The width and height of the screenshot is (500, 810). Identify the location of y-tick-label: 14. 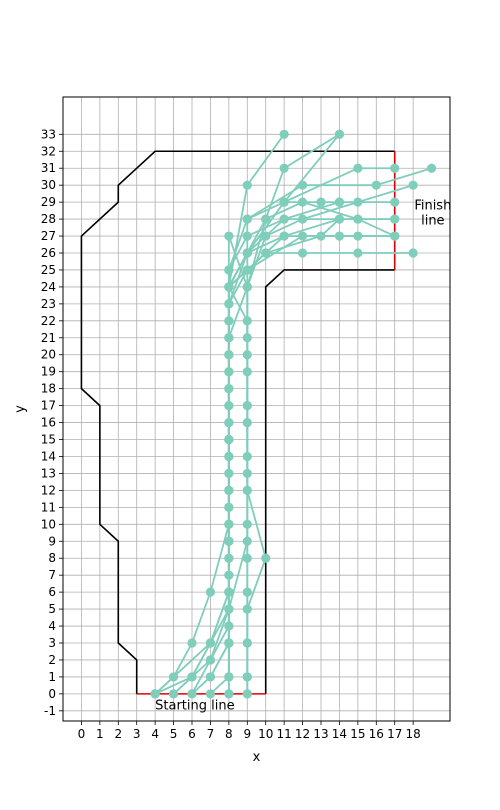
(48, 456).